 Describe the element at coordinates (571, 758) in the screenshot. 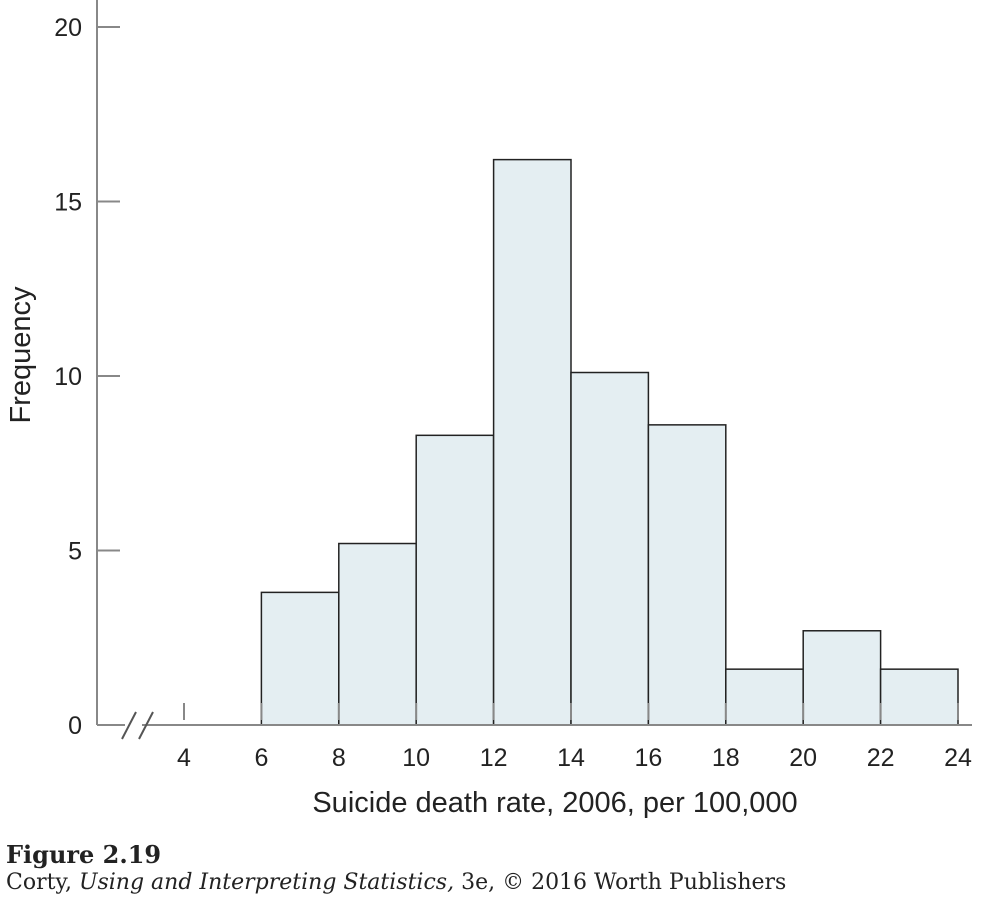

I see `x-tick-label: 14` at that location.